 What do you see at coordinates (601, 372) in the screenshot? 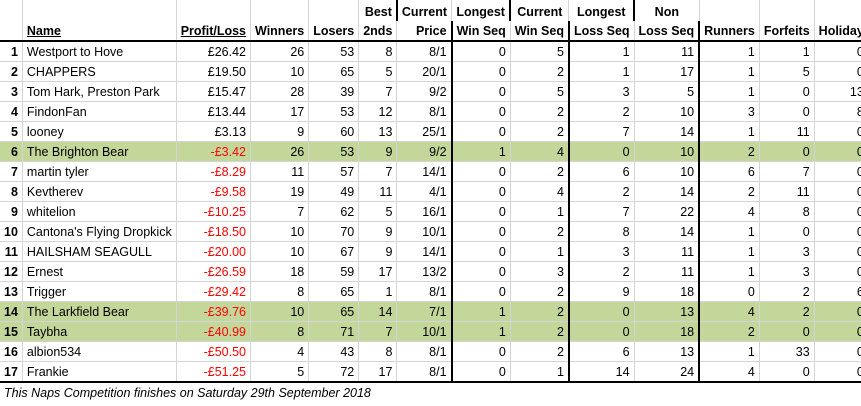
I see `current-loss-seq-cell: 14` at bounding box center [601, 372].